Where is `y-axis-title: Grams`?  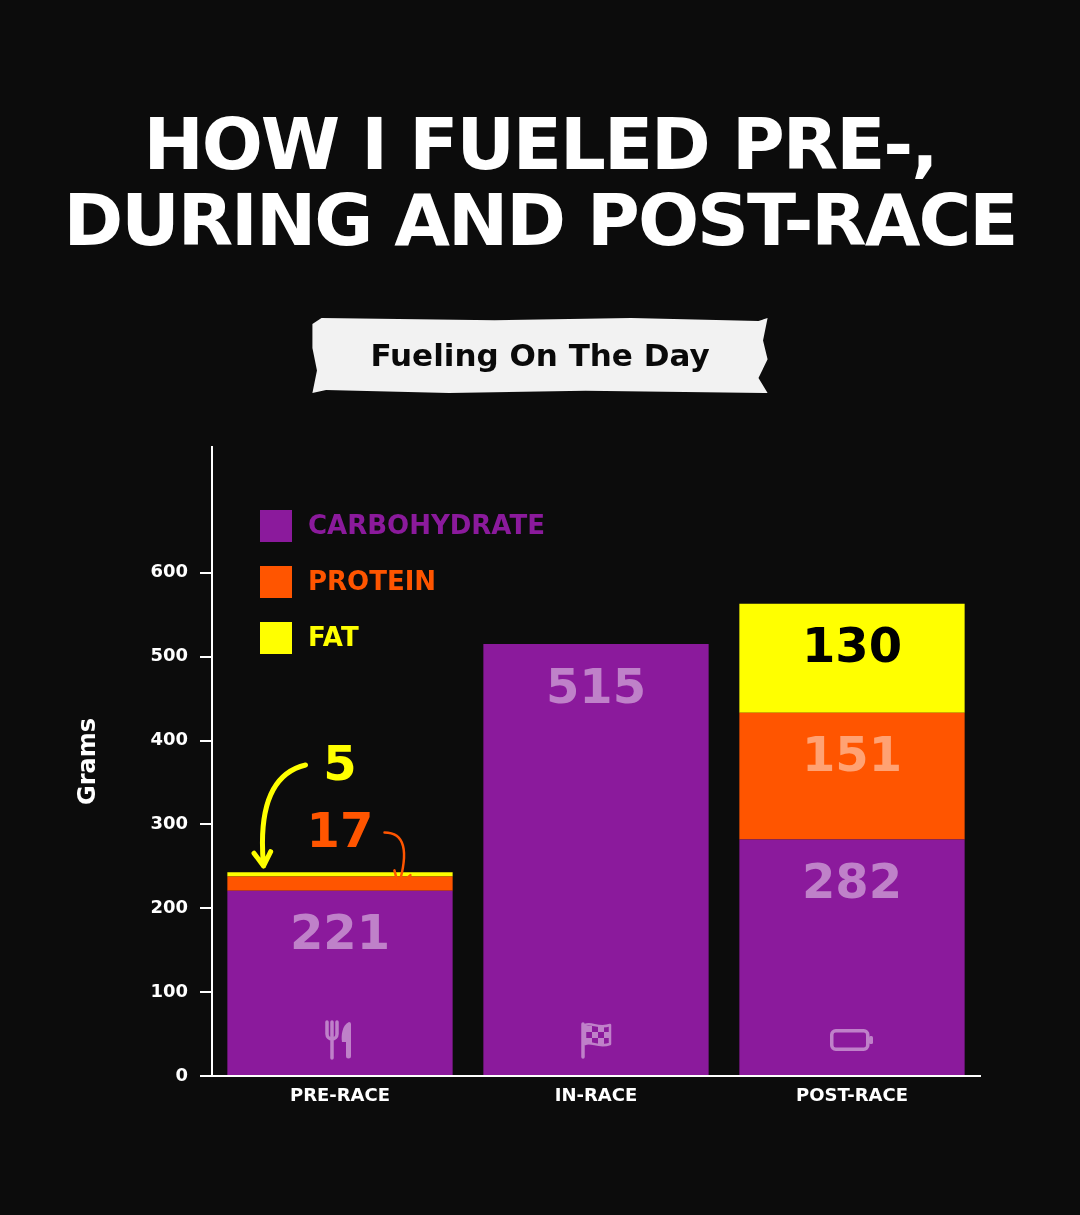
y-axis-title: Grams is located at coordinates (86, 761).